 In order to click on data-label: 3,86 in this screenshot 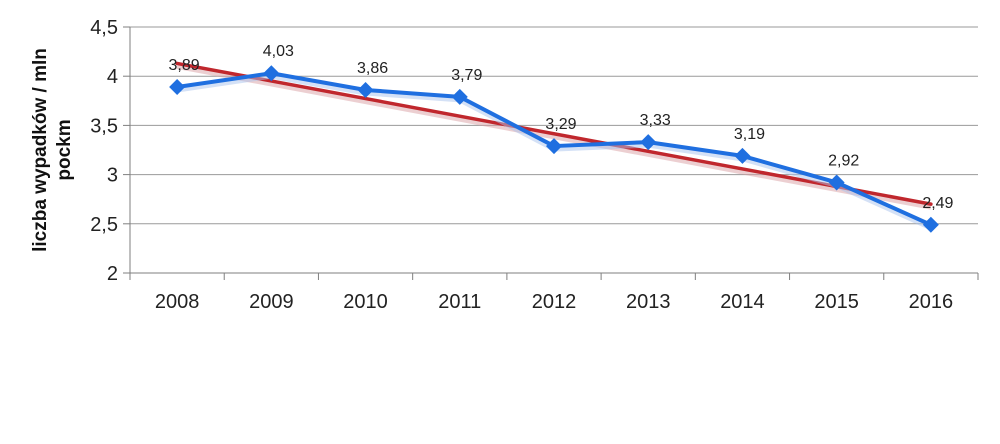, I will do `click(372, 68)`.